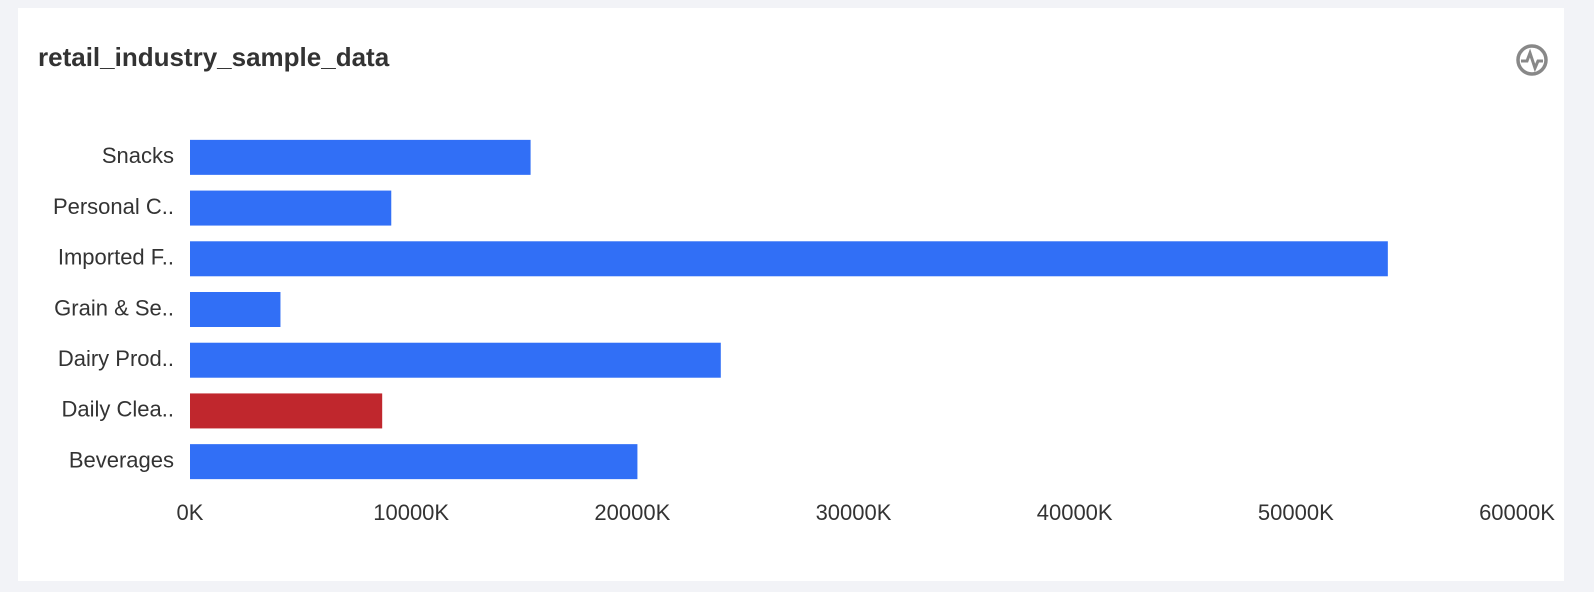  Describe the element at coordinates (854, 512) in the screenshot. I see `x-tick-label: 30000K` at that location.